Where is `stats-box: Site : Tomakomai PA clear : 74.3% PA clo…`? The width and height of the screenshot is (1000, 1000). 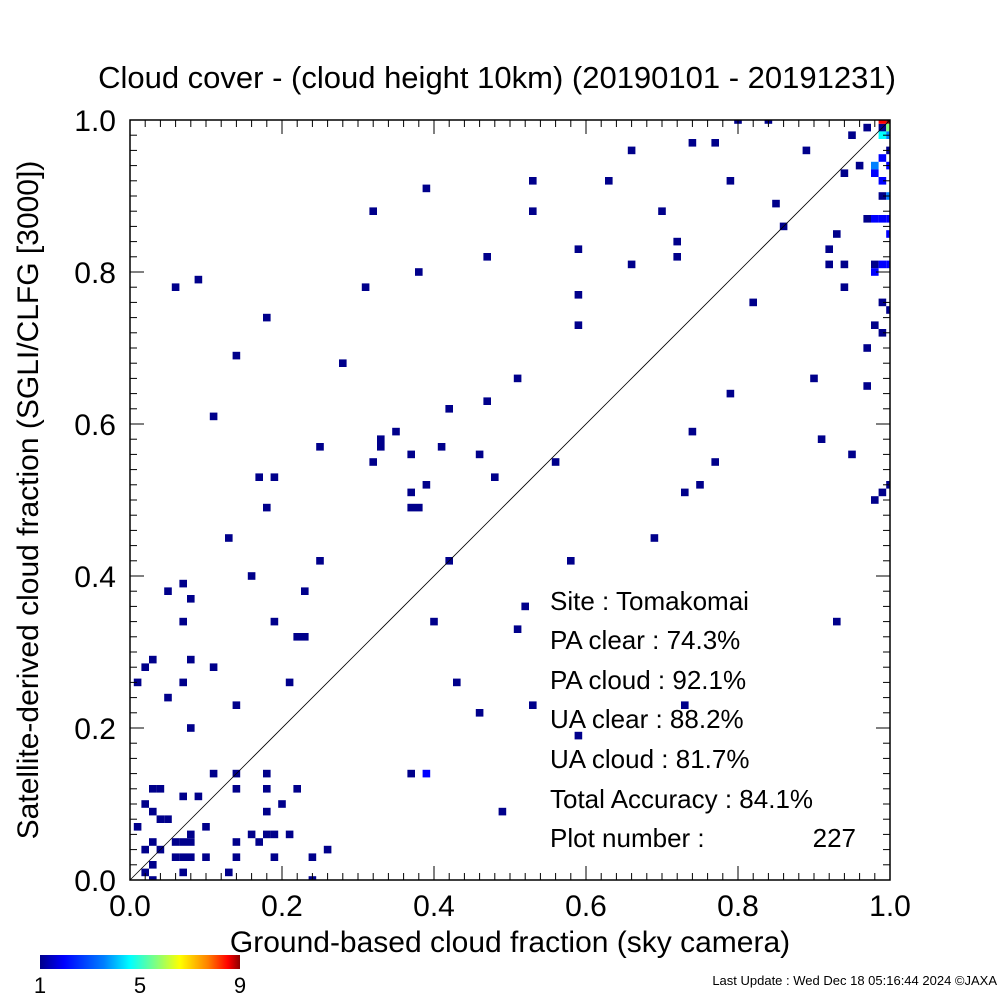
stats-box: Site : Tomakomai PA clear : 74.3% PA clo… is located at coordinates (703, 719).